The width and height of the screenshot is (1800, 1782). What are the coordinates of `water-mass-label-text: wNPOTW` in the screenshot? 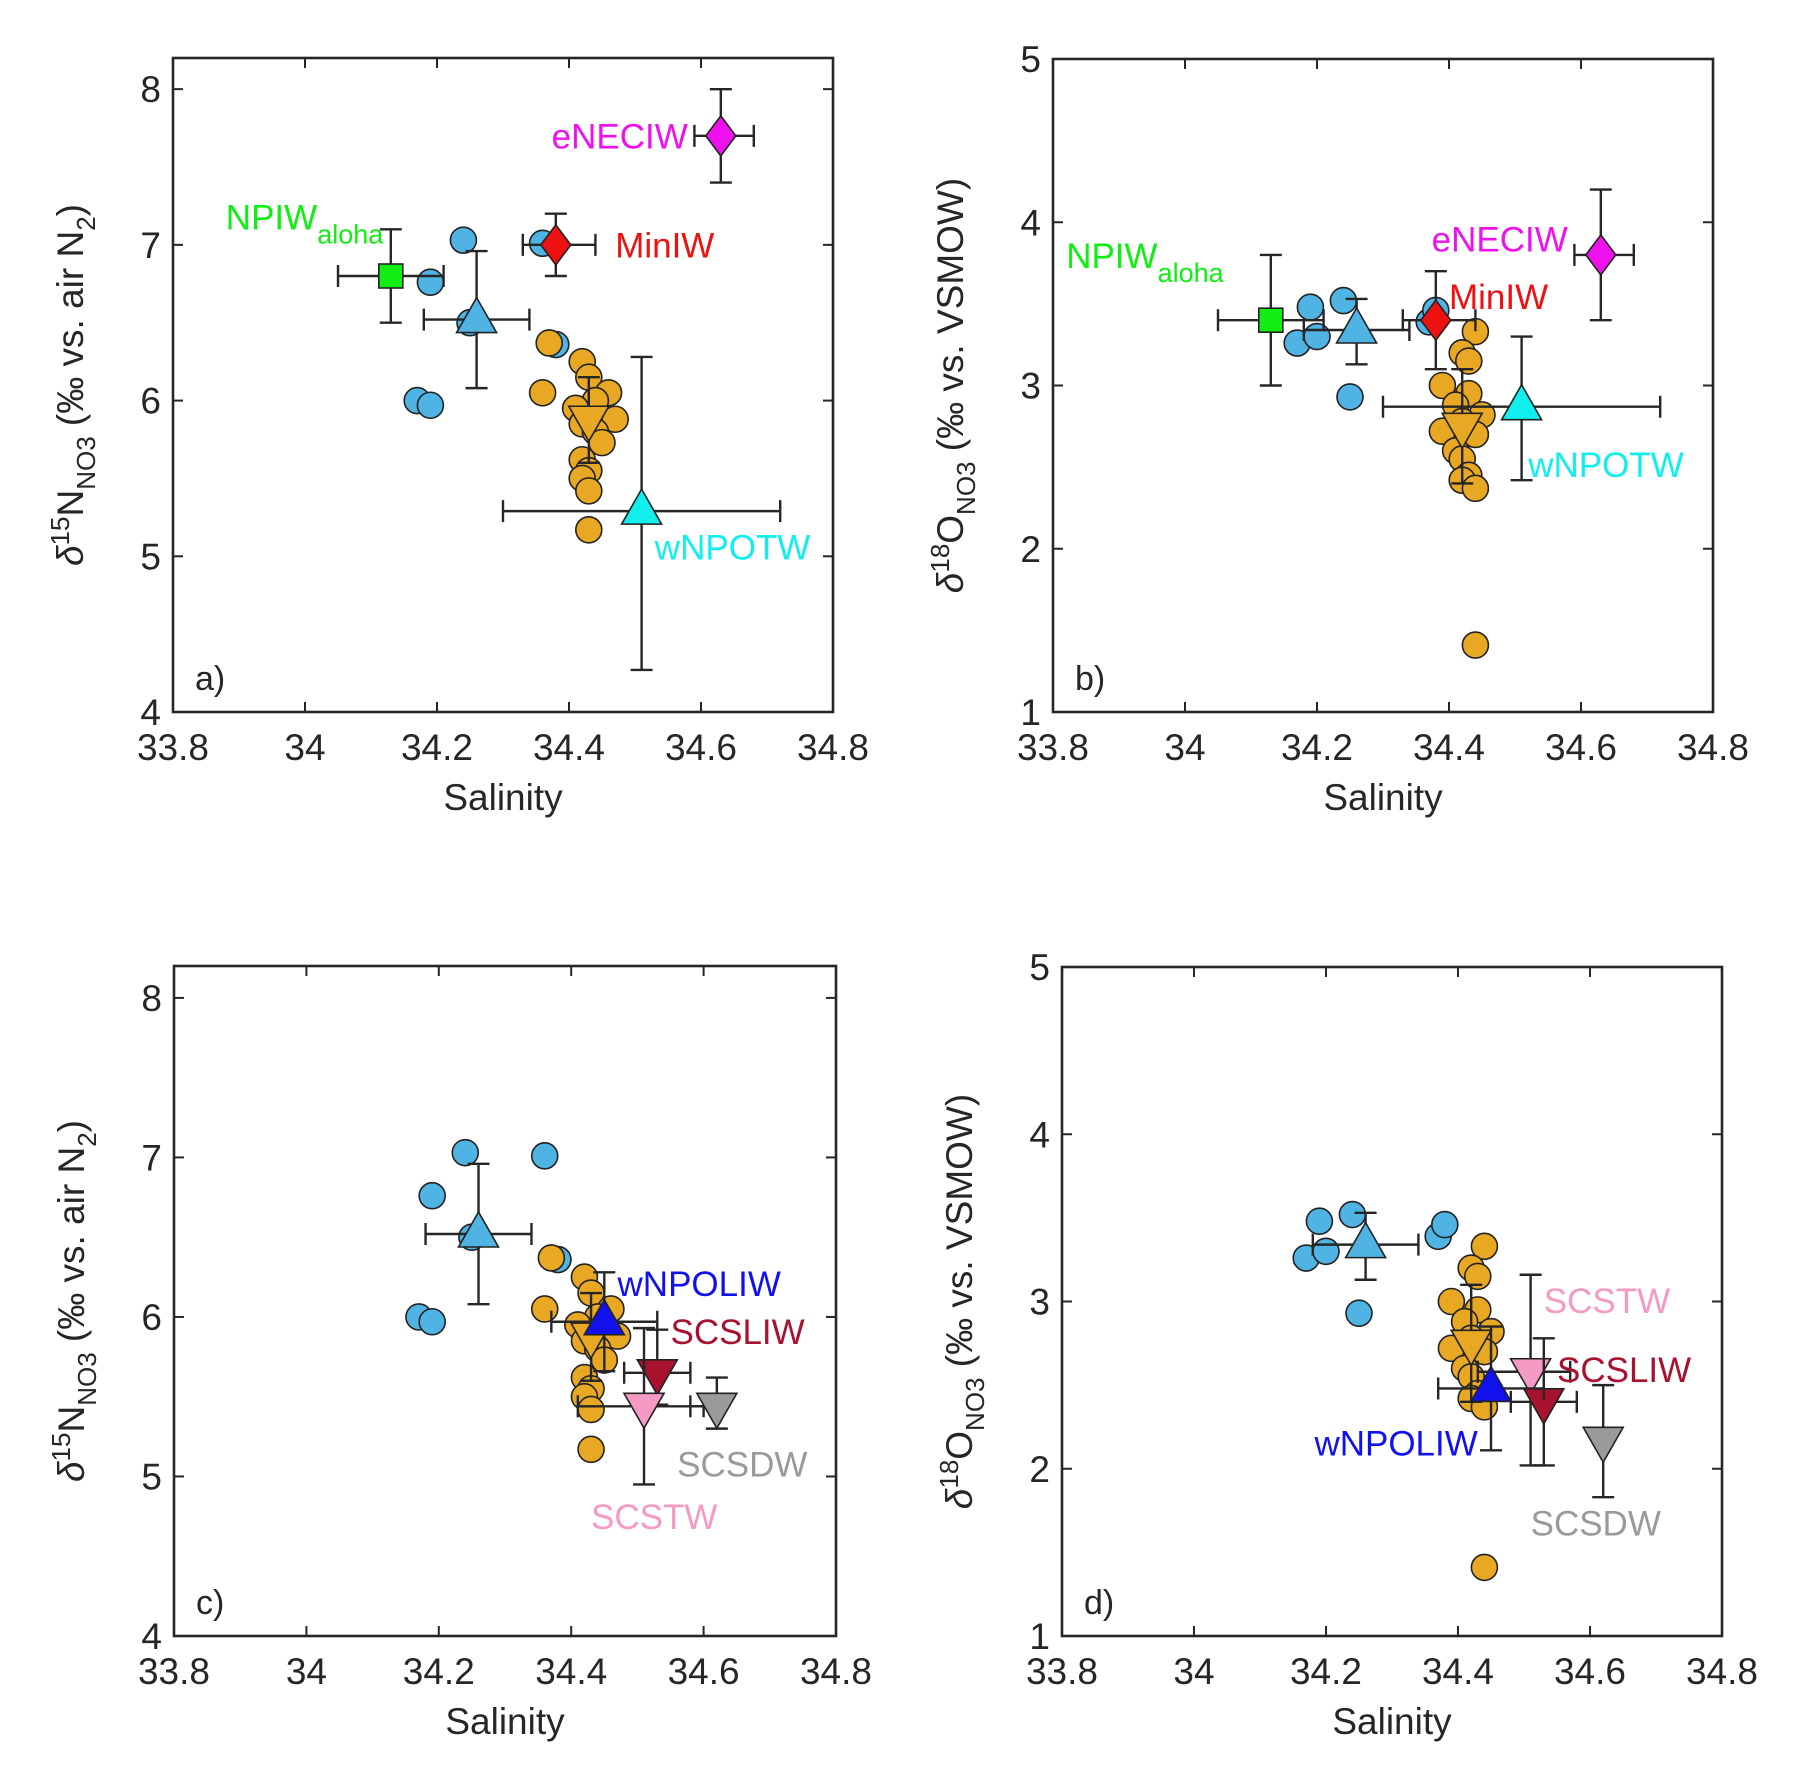 It's located at (1605, 465).